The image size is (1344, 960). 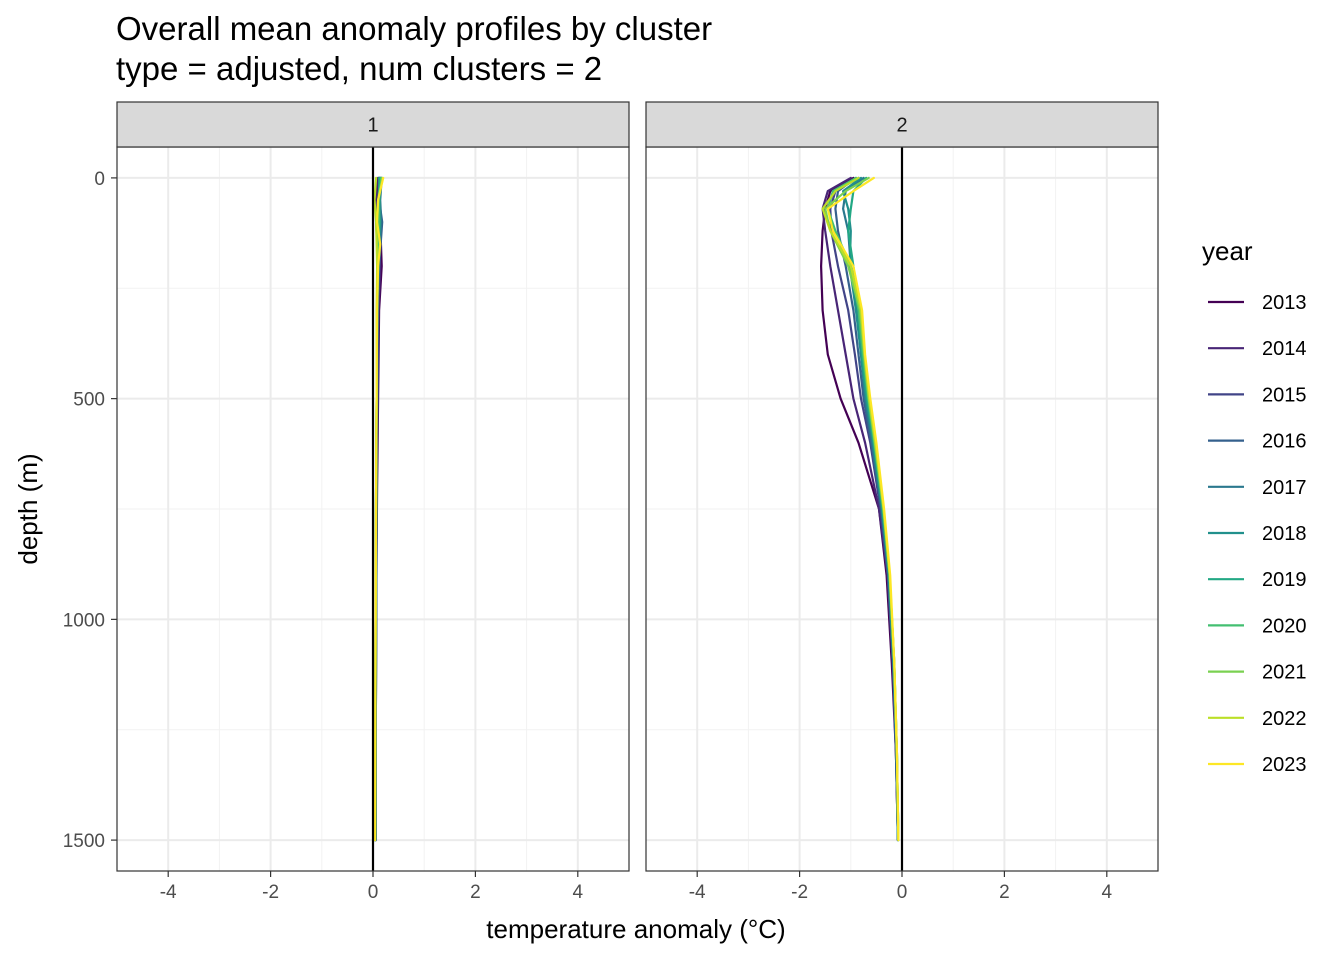 What do you see at coordinates (1284, 626) in the screenshot?
I see `legend-label: 2020` at bounding box center [1284, 626].